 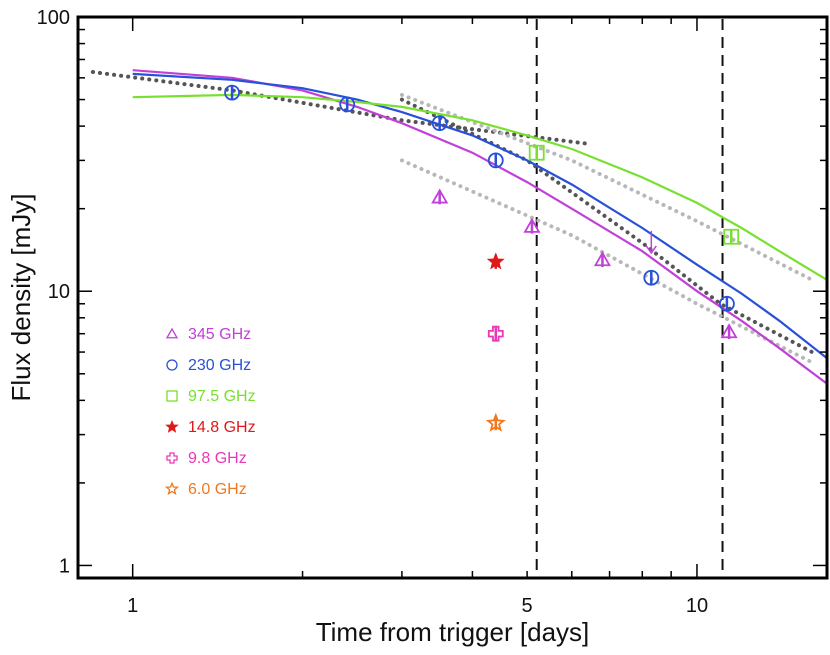 What do you see at coordinates (172, 488) in the screenshot?
I see `legend-marker-star` at bounding box center [172, 488].